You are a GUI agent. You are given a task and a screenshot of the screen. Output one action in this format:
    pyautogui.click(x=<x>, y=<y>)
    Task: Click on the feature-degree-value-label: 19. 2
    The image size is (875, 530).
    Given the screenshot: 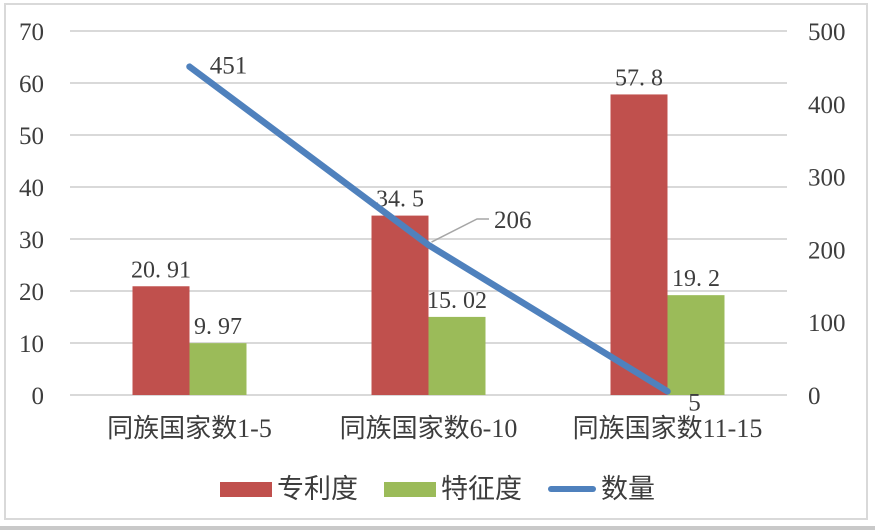 What is the action you would take?
    pyautogui.click(x=696, y=279)
    